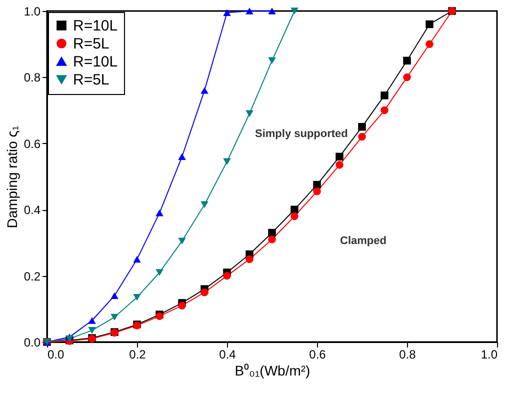  I want to click on x-tick-label: 0.0, so click(56, 355).